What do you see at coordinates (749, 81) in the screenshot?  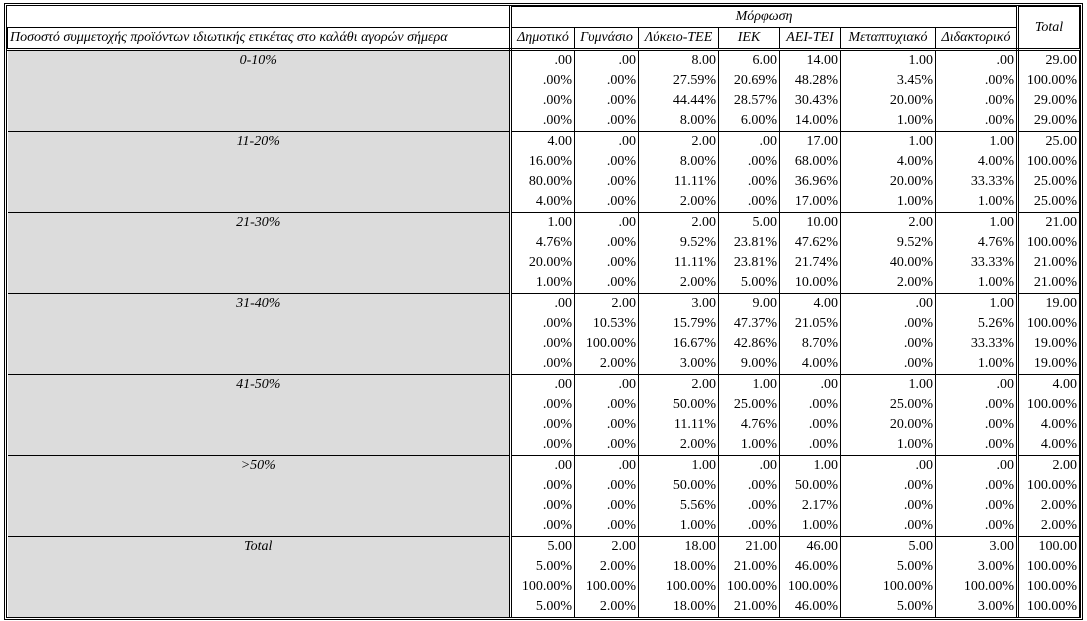 I see `table-cell: 20.69%` at bounding box center [749, 81].